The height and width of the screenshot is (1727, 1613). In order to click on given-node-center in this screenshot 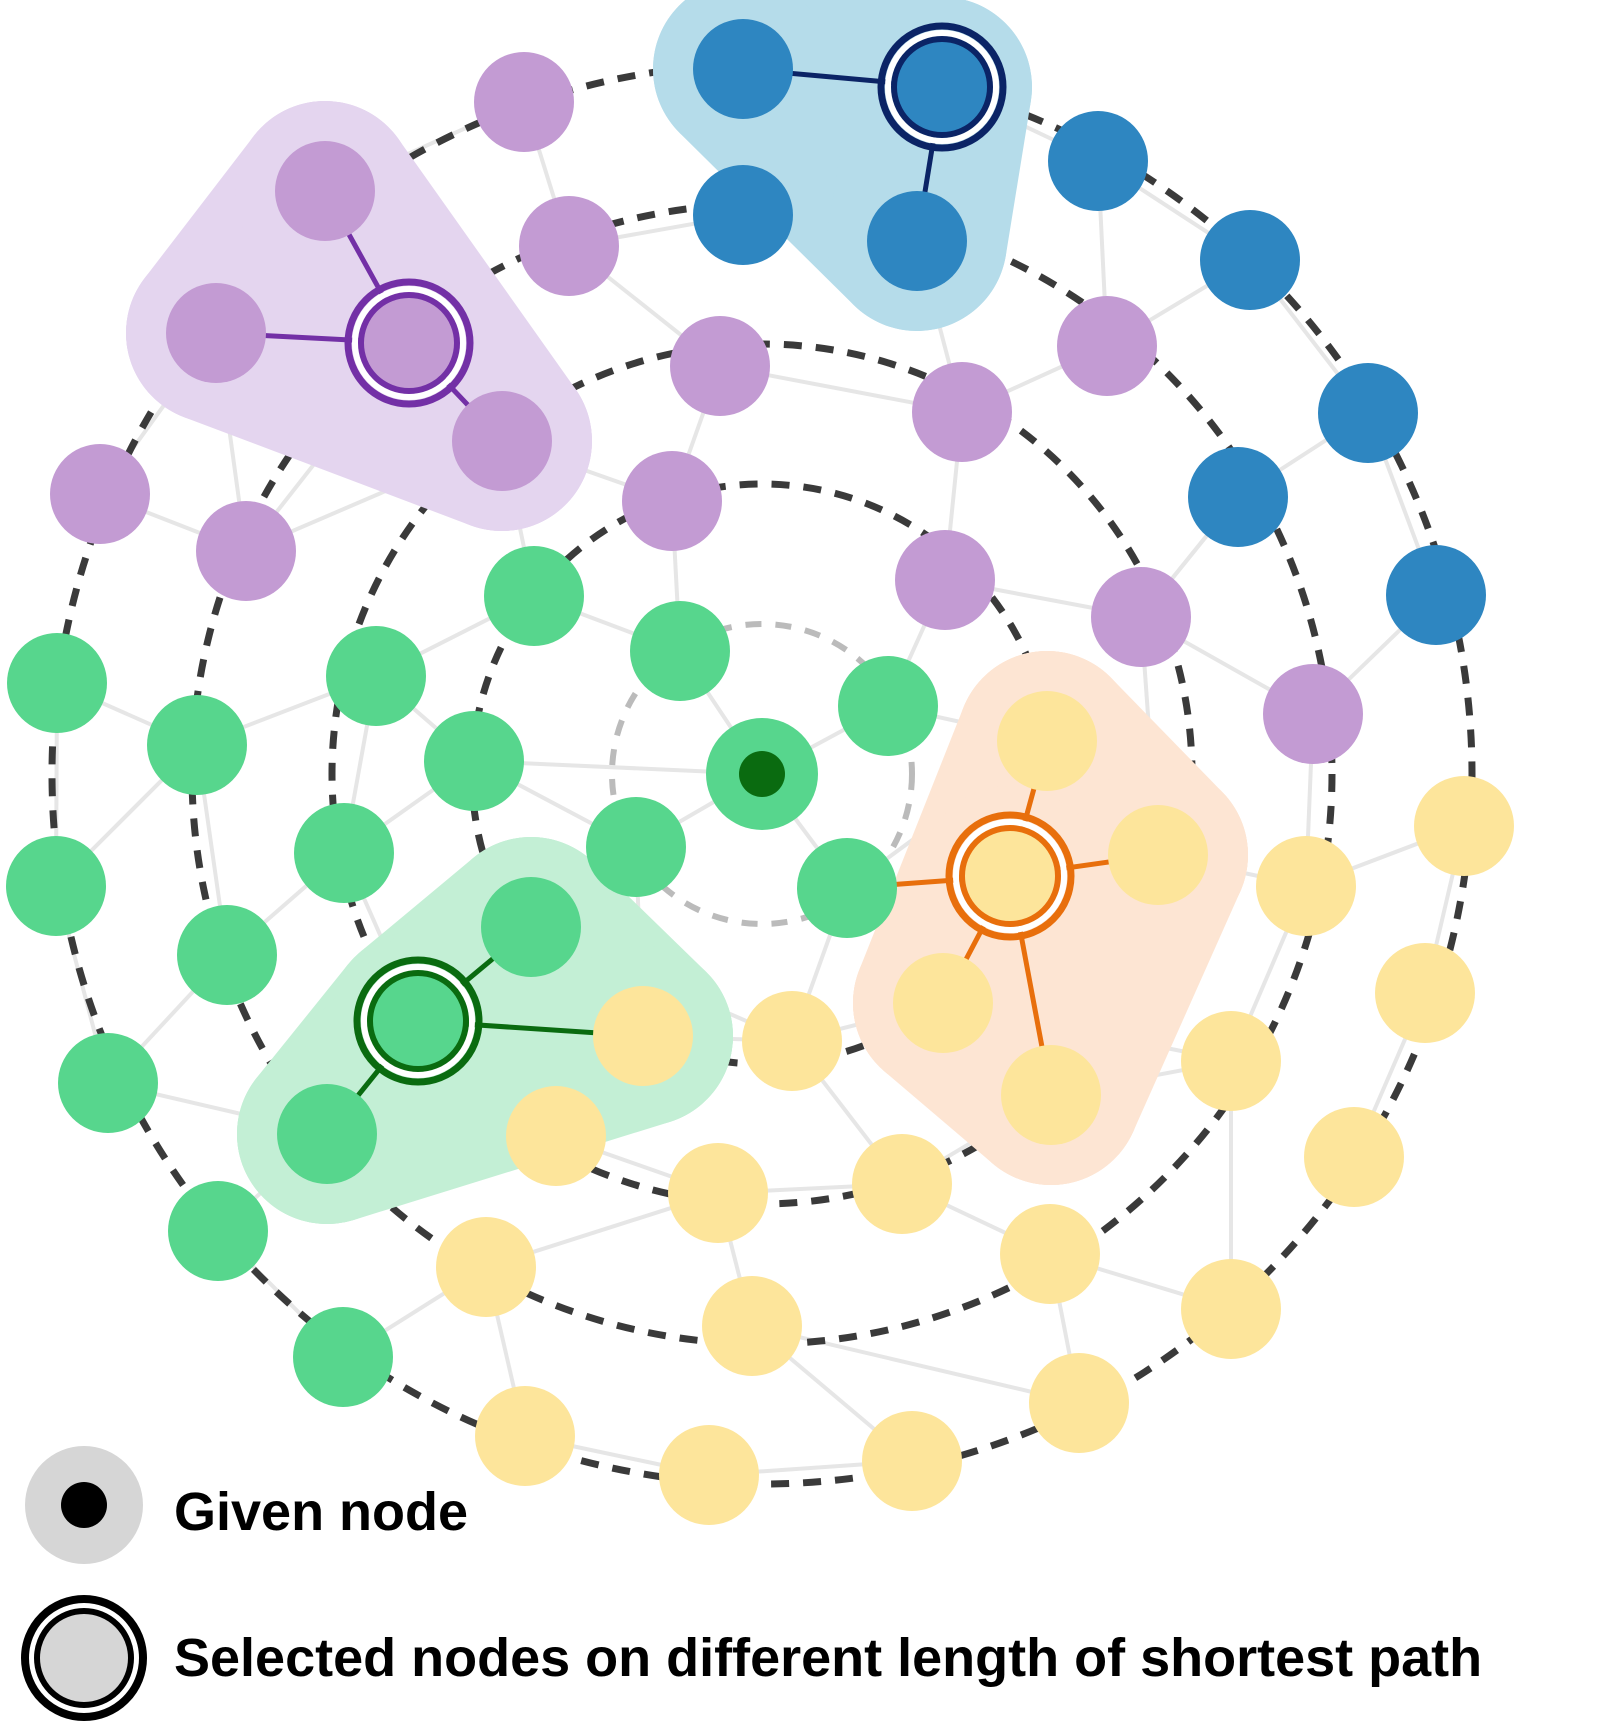, I will do `click(762, 774)`.